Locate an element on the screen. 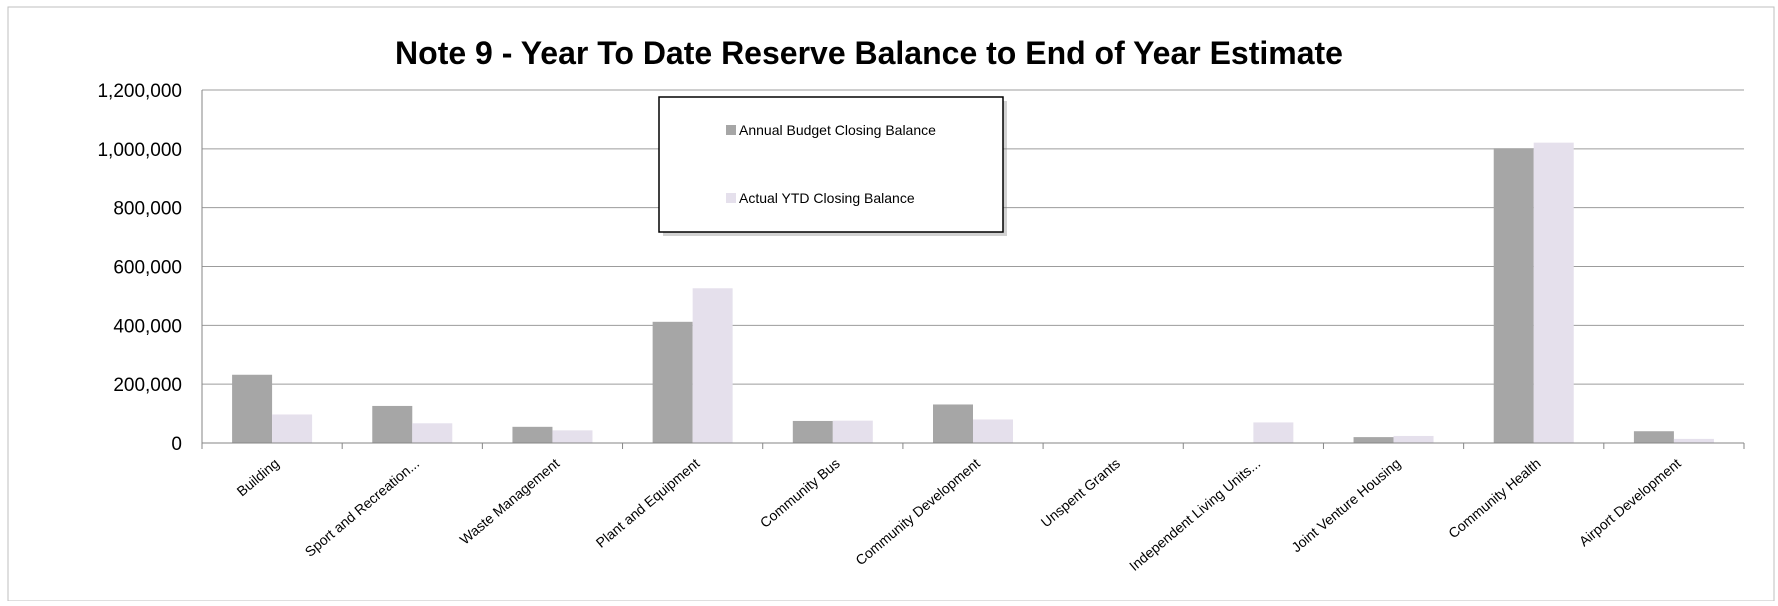 The height and width of the screenshot is (606, 1778). y-tick-label: 0 is located at coordinates (176, 444).